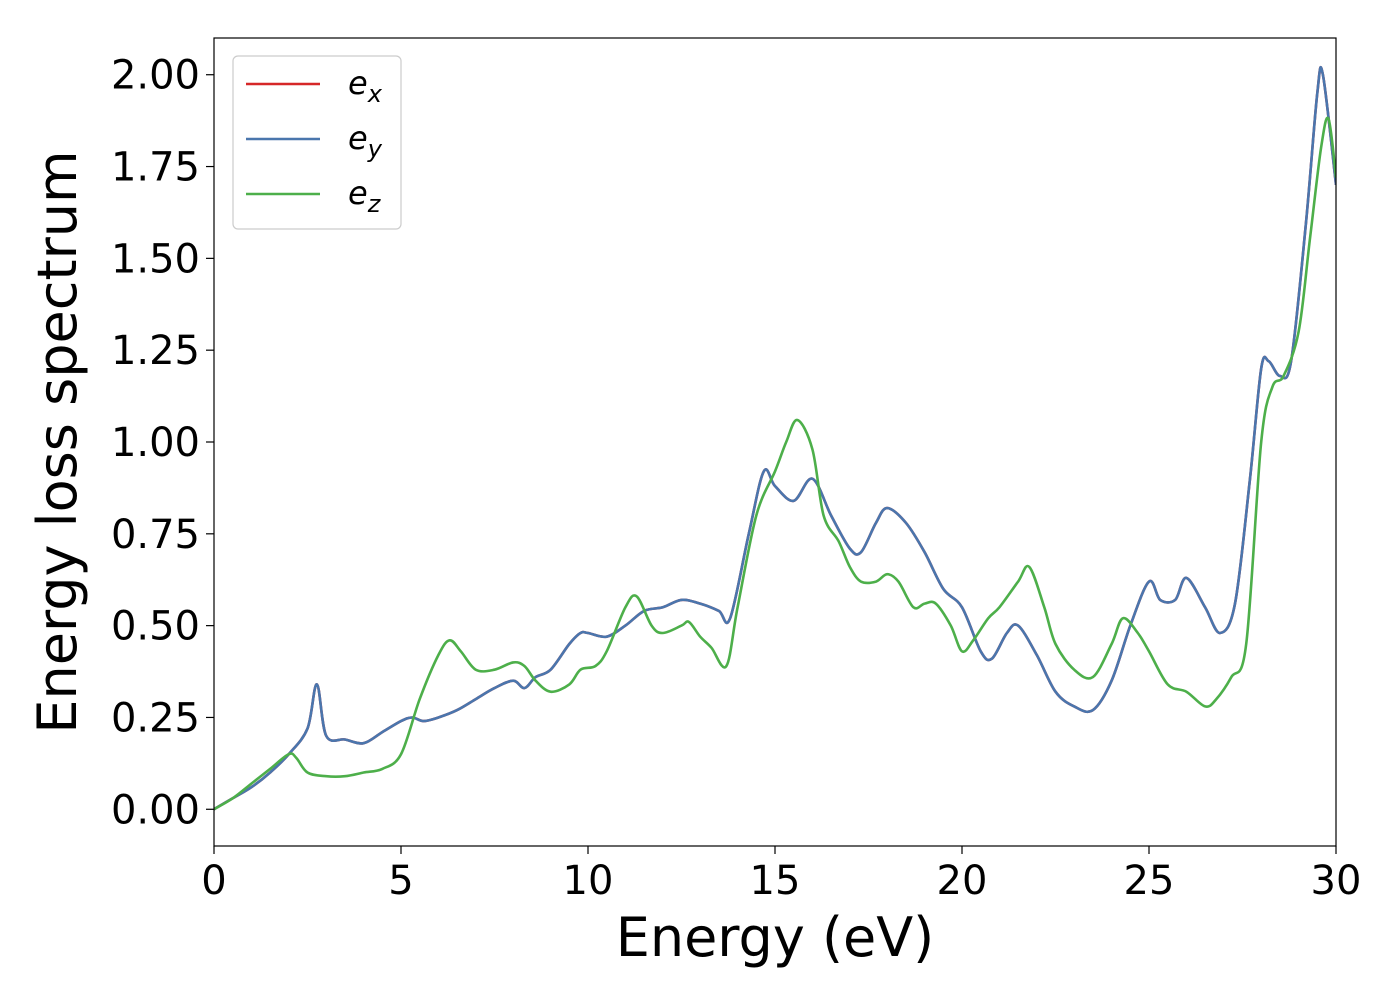 The image size is (1400, 1000). What do you see at coordinates (317, 142) in the screenshot?
I see `legend-box` at bounding box center [317, 142].